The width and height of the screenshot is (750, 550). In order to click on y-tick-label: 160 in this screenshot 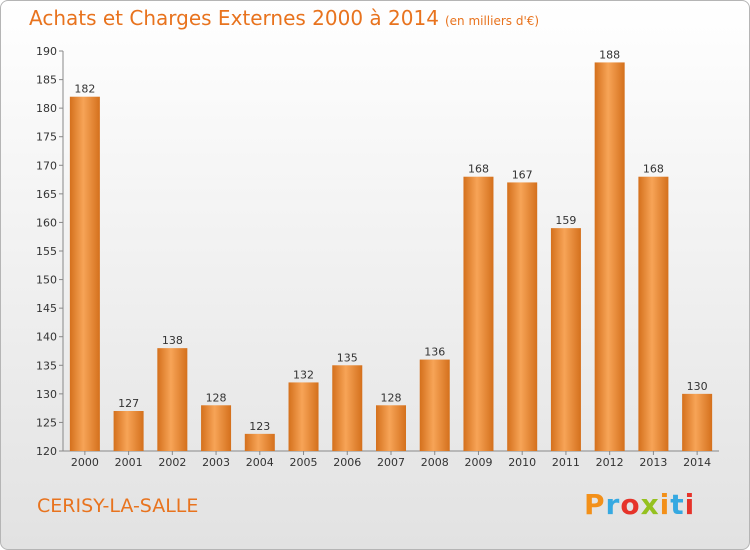, I will do `click(46, 222)`.